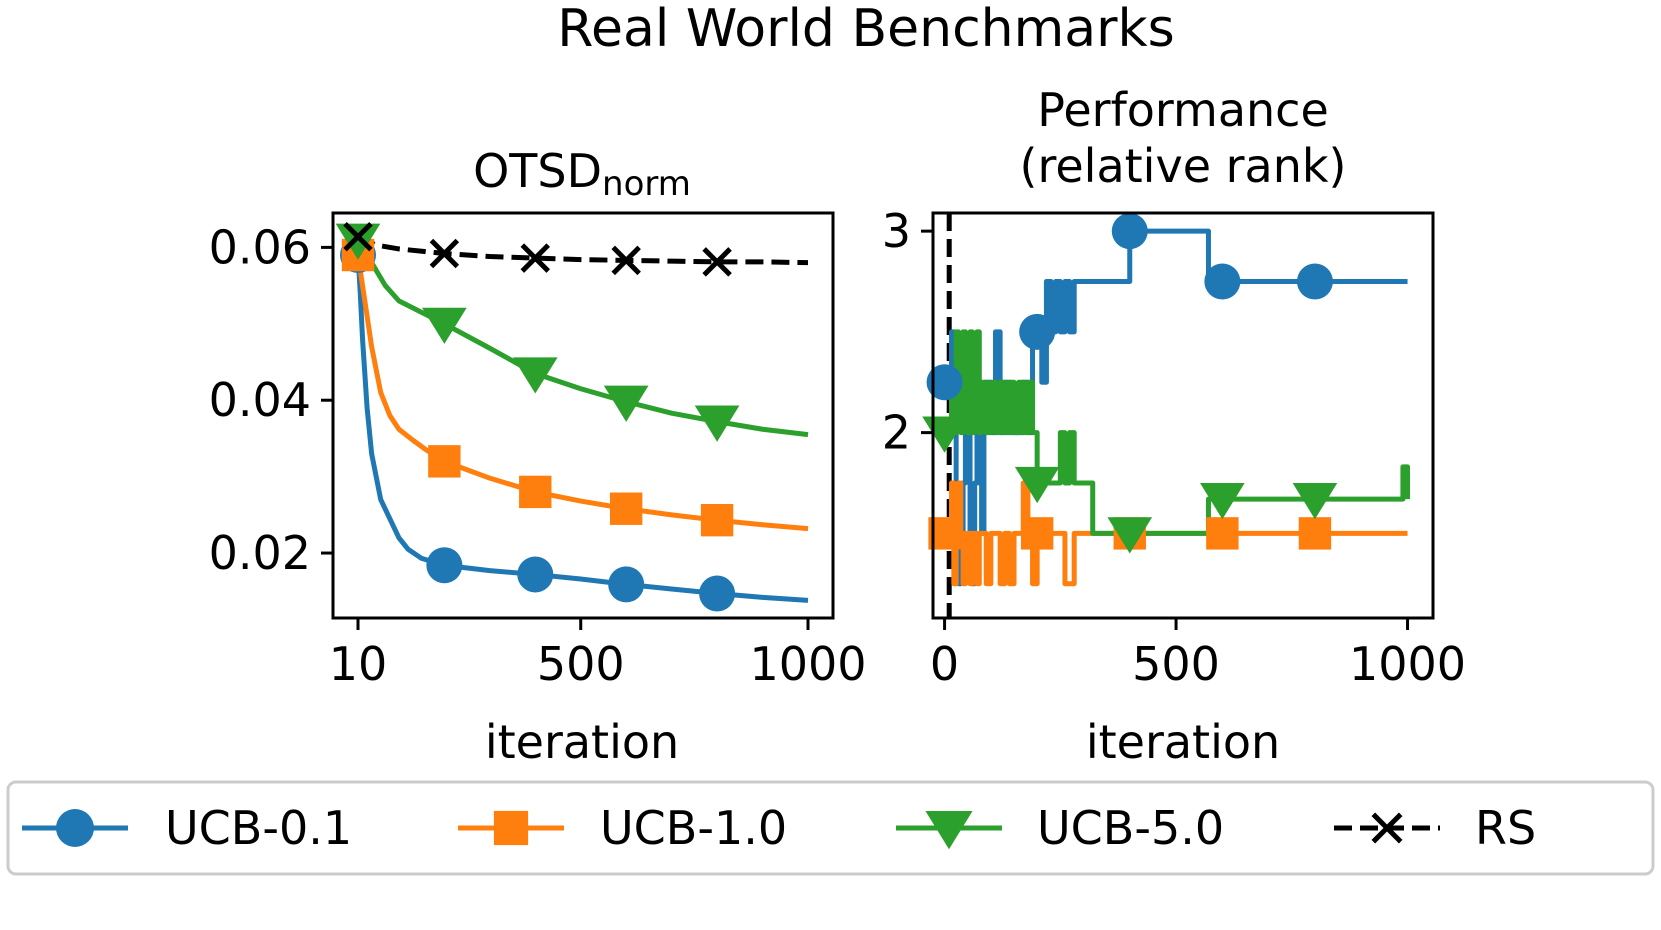  I want to click on performance-ytick-label: 3, so click(896, 231).